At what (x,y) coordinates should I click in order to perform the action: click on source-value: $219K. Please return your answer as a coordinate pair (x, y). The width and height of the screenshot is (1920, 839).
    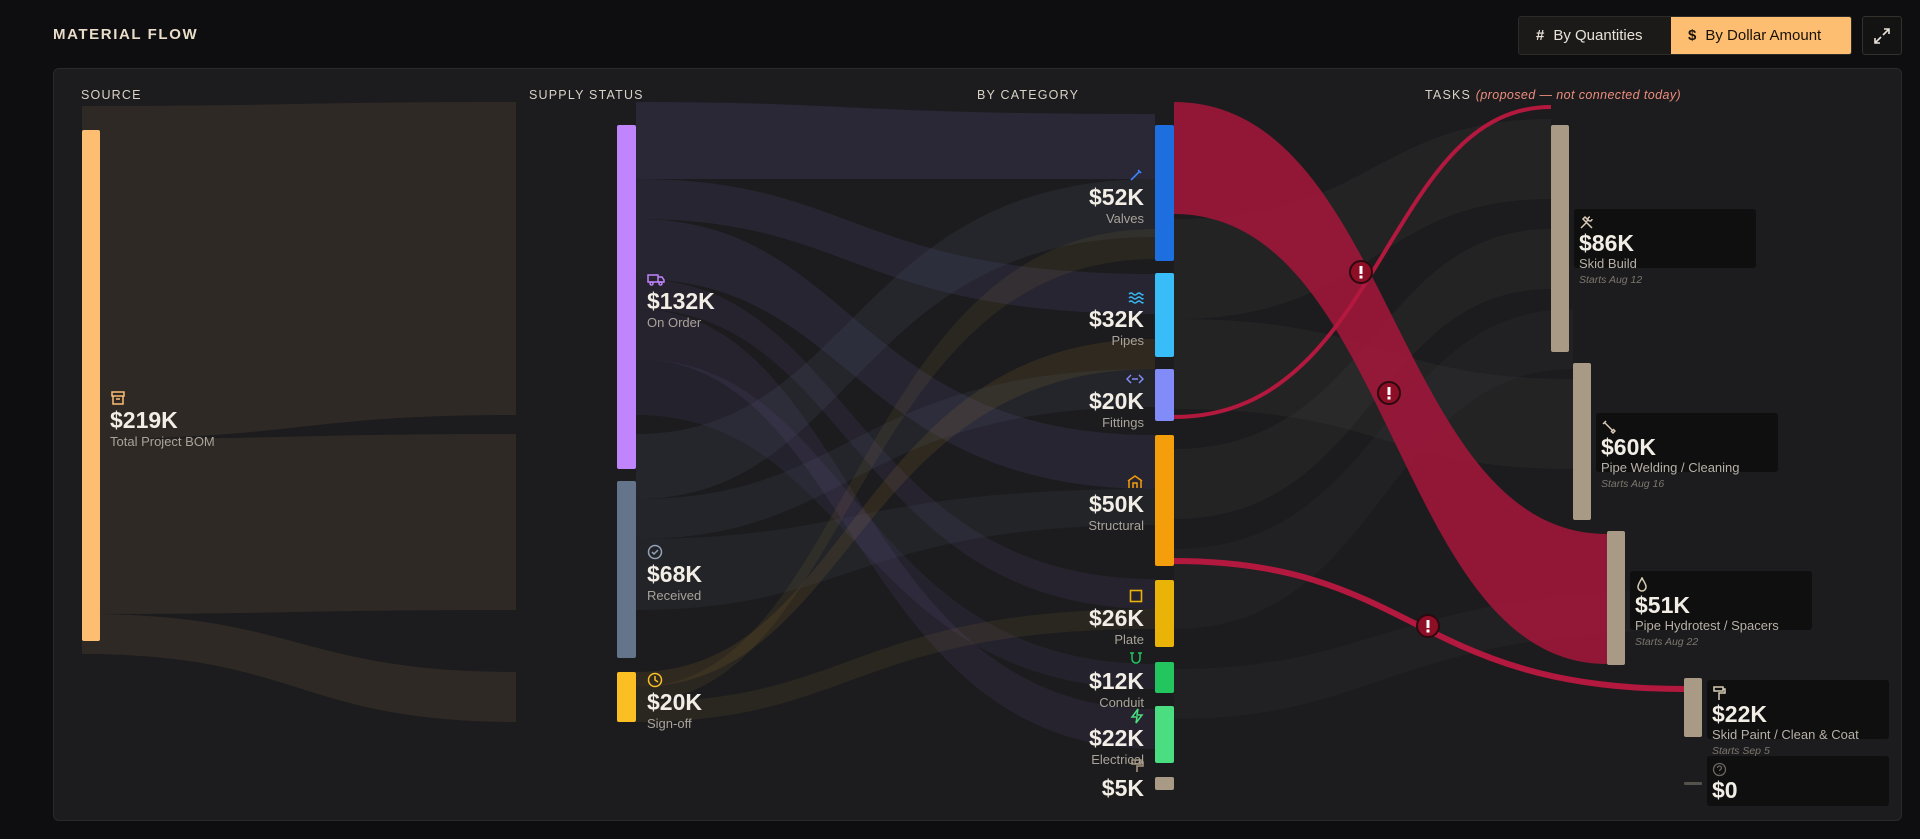
    Looking at the image, I should click on (144, 420).